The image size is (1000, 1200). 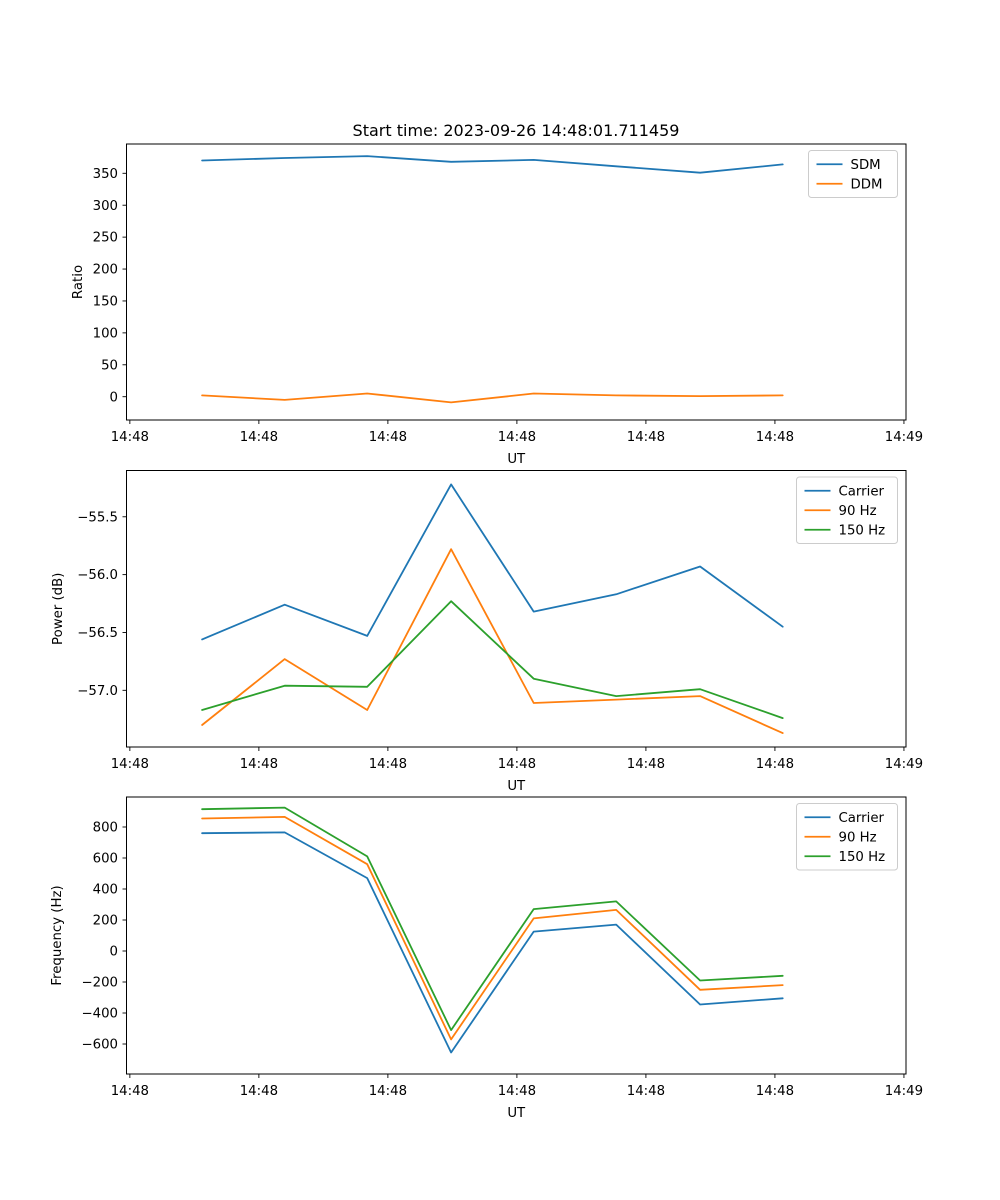 I want to click on y-tick-label: 150, so click(x=105, y=302).